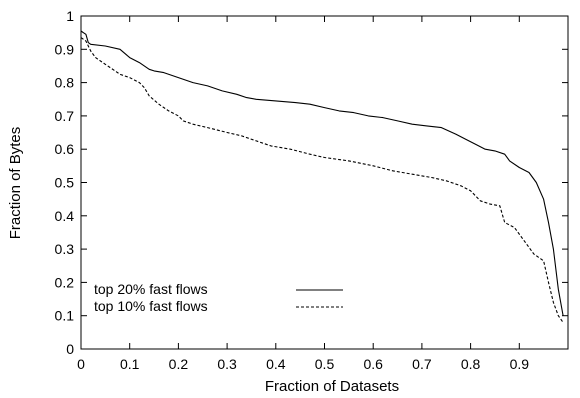 This screenshot has width=580, height=398. What do you see at coordinates (65, 282) in the screenshot?
I see `y-tick-label: 0.2` at bounding box center [65, 282].